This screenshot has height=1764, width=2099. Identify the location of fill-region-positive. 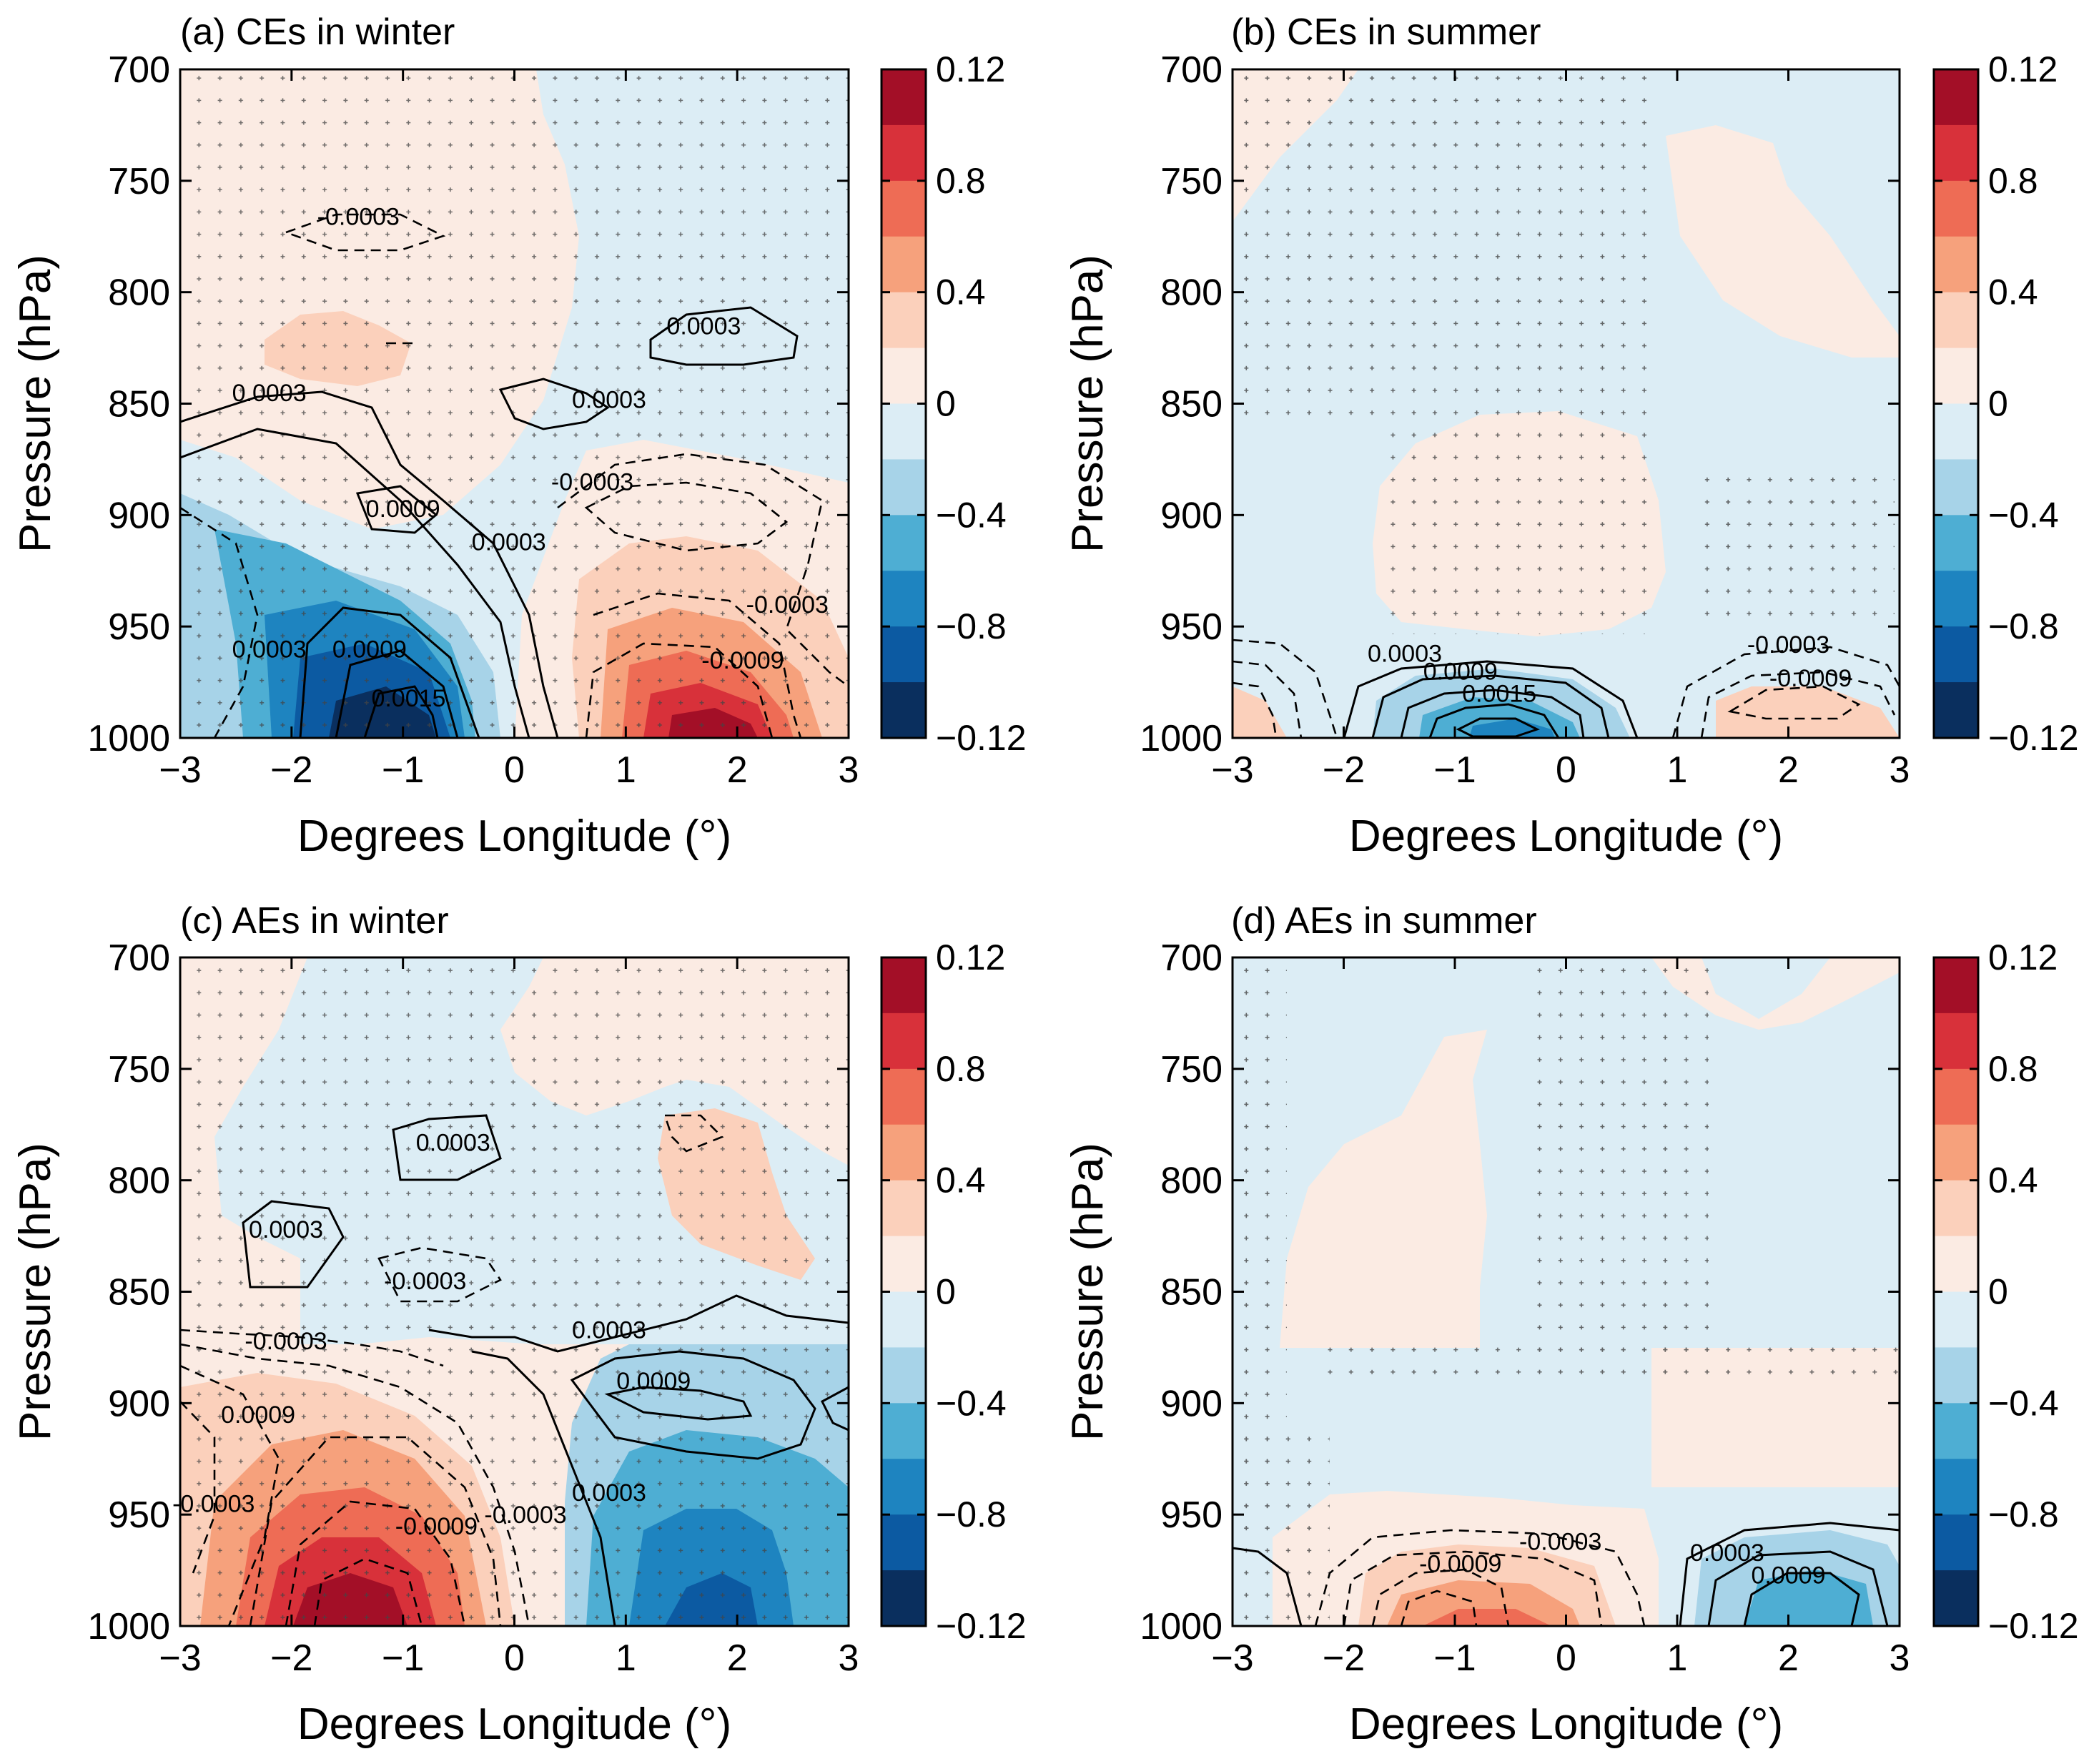
(1783, 241).